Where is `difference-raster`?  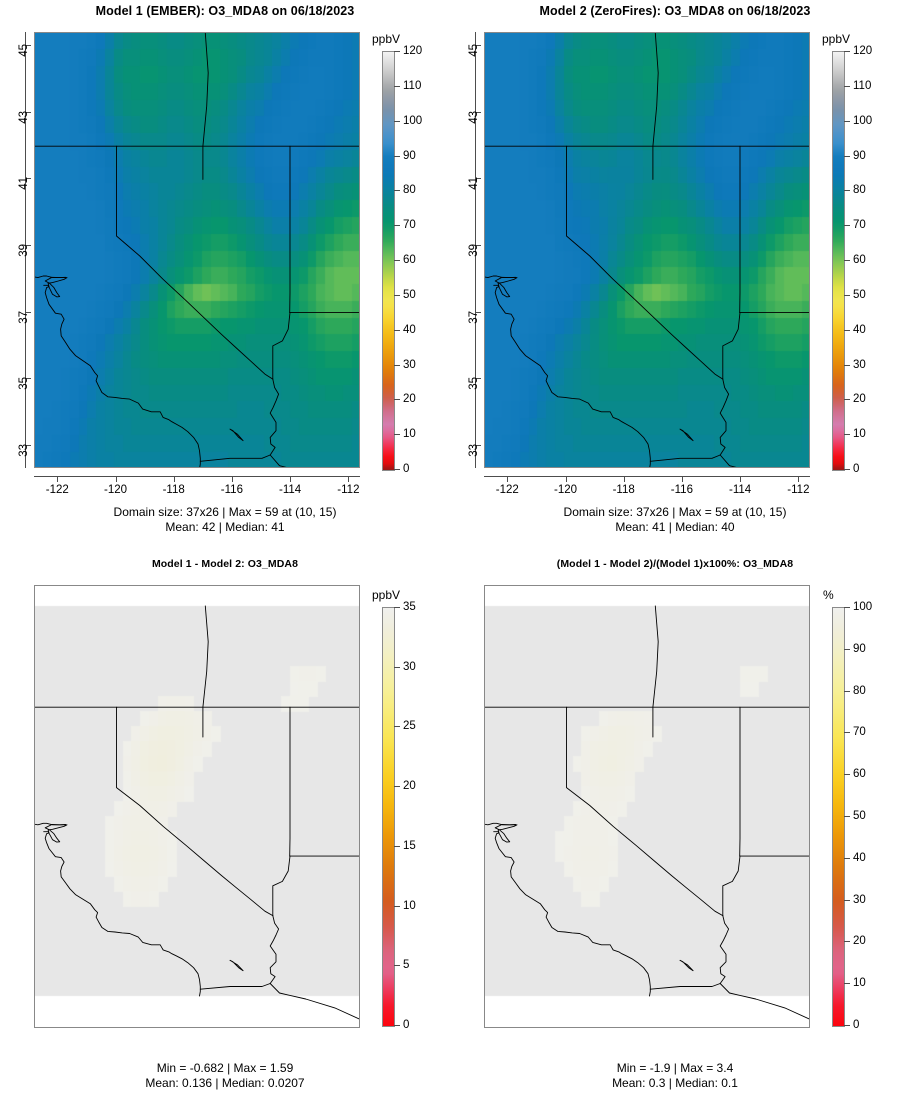
difference-raster is located at coordinates (197, 806).